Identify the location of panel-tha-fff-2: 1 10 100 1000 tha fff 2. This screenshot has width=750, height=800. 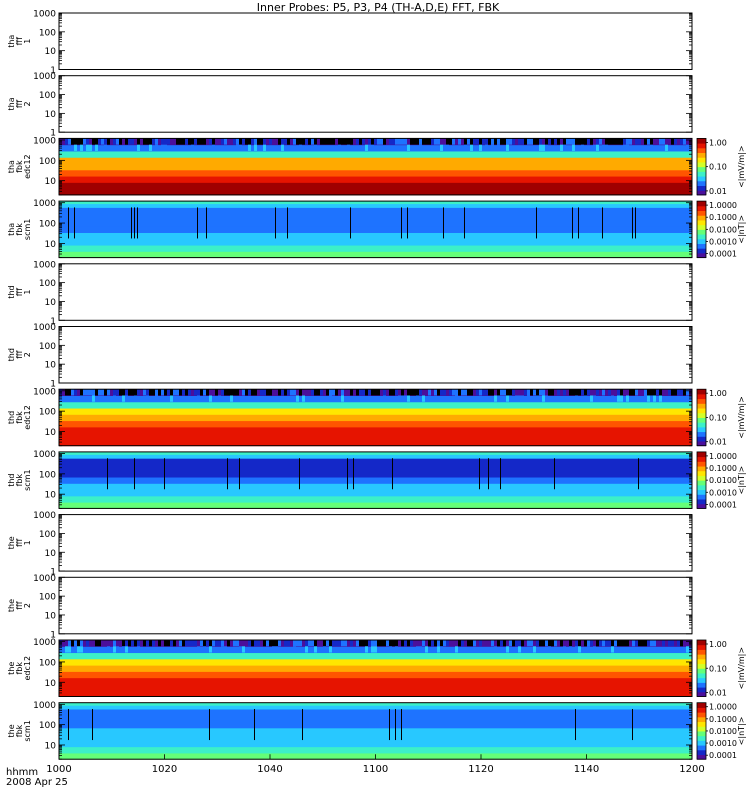
(350, 105).